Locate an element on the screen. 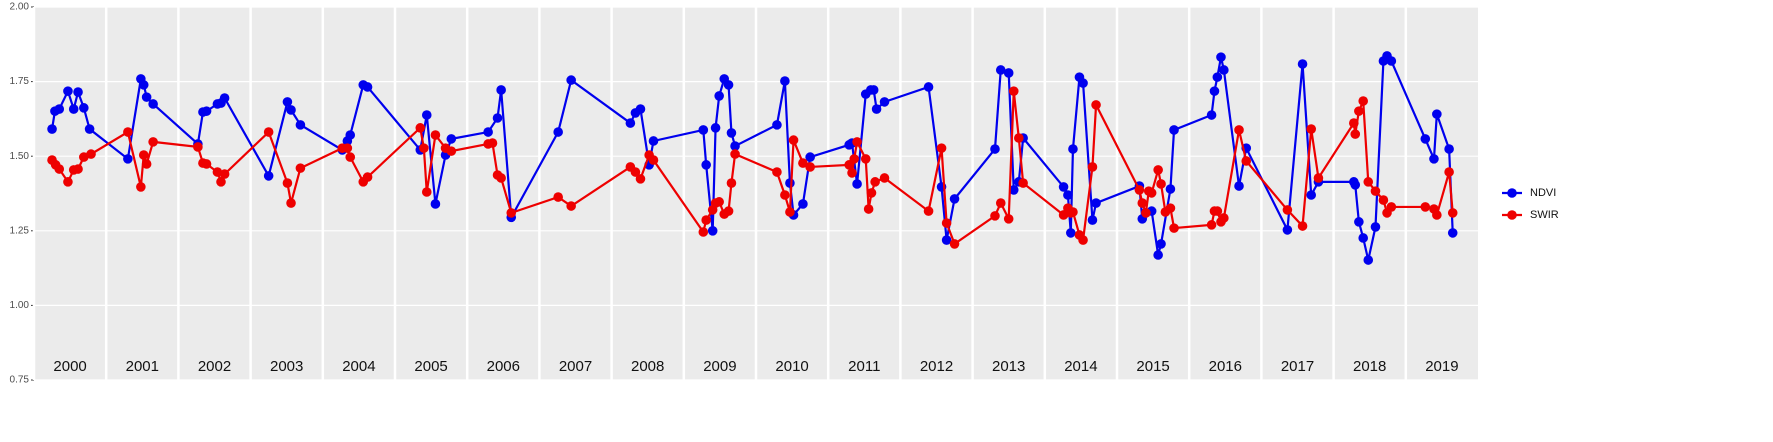 The image size is (1773, 442). year-label: 2011 is located at coordinates (864, 366).